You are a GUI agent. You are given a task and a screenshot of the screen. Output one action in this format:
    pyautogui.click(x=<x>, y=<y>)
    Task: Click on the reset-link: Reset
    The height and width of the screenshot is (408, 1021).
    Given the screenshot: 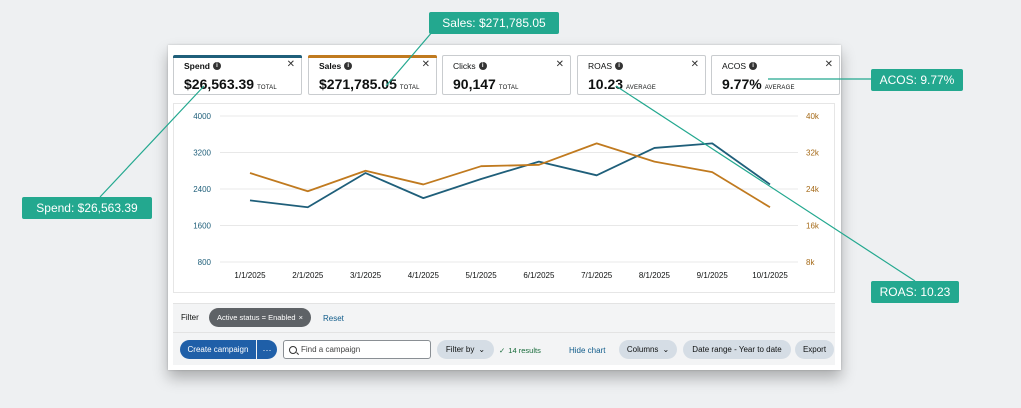 What is the action you would take?
    pyautogui.click(x=333, y=318)
    